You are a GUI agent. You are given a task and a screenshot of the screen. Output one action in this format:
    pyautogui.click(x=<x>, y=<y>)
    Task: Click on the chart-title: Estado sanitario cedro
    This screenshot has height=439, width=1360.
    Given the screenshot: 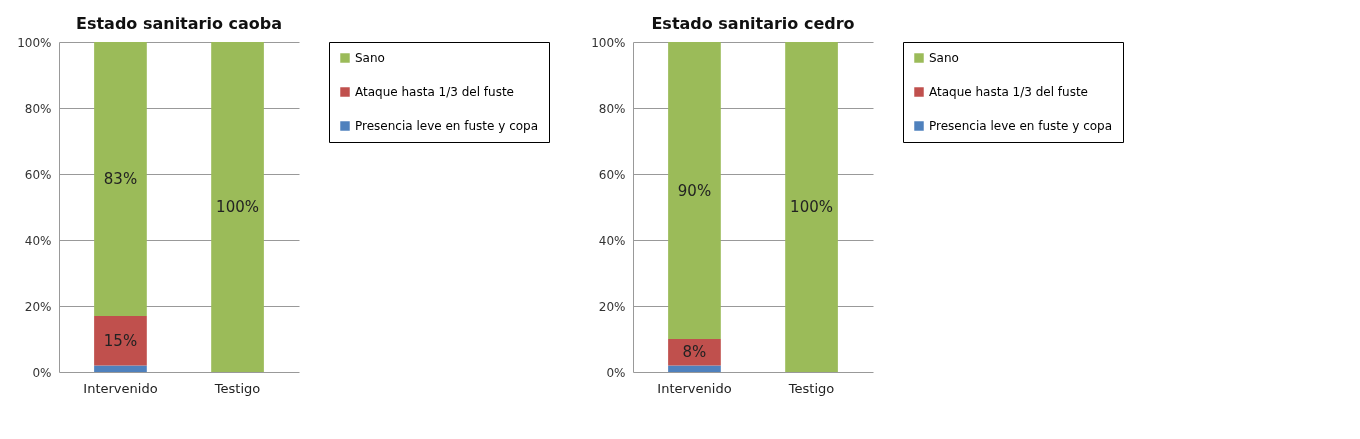 What is the action you would take?
    pyautogui.click(x=753, y=23)
    